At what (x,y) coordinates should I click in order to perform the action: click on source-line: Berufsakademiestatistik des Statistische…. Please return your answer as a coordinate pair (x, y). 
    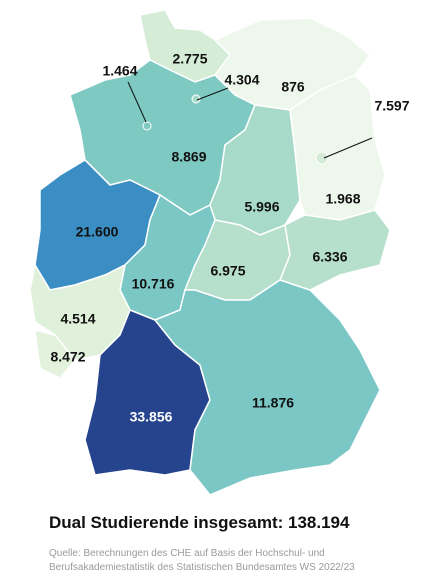
    Looking at the image, I should click on (202, 567).